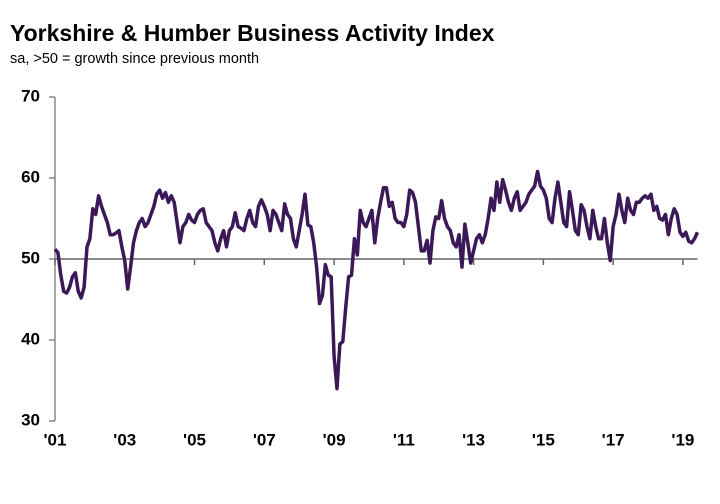 This screenshot has width=720, height=504. I want to click on y-tick-label: 70, so click(30, 95).